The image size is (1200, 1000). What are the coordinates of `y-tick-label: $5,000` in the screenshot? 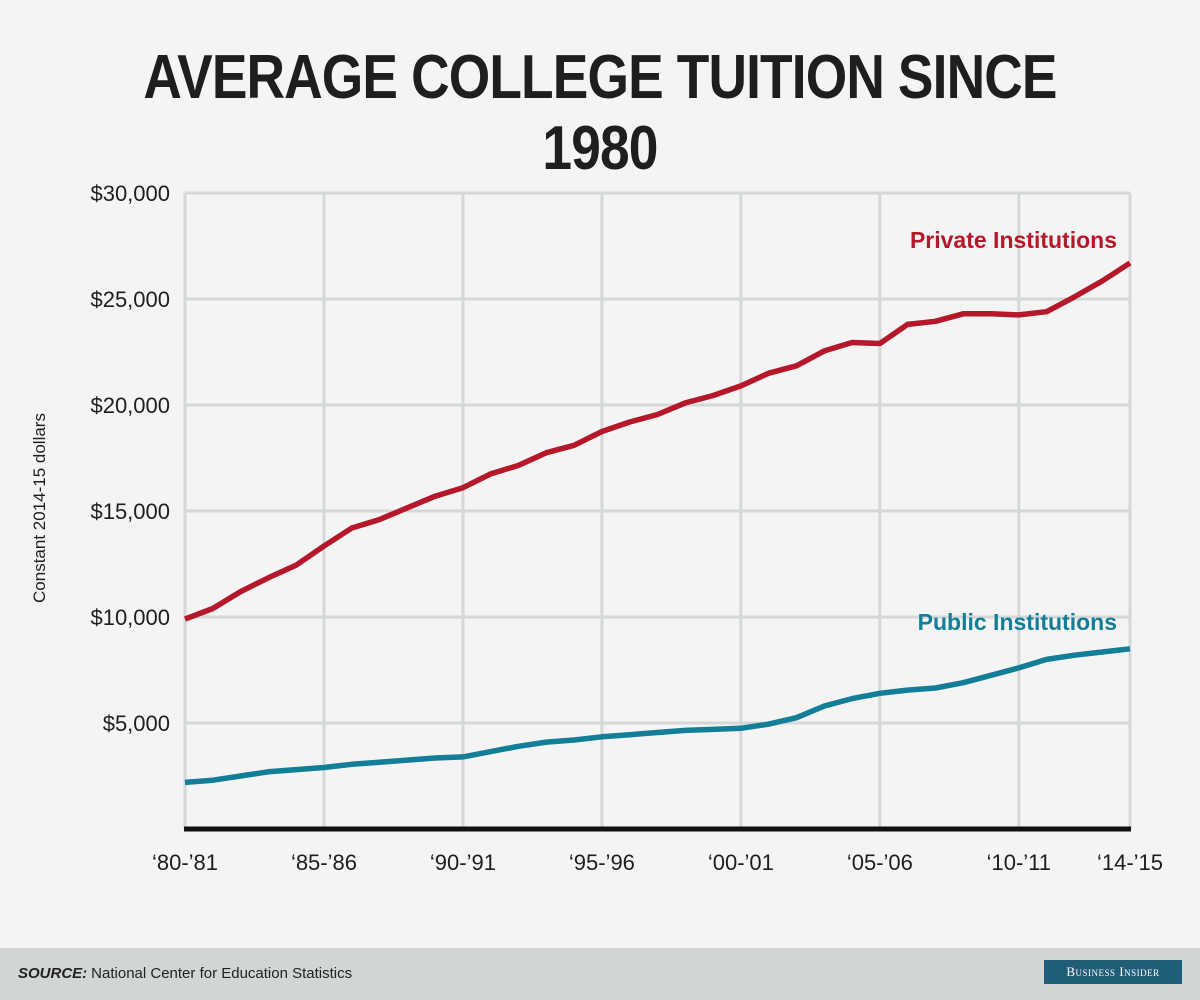 It's located at (136, 723).